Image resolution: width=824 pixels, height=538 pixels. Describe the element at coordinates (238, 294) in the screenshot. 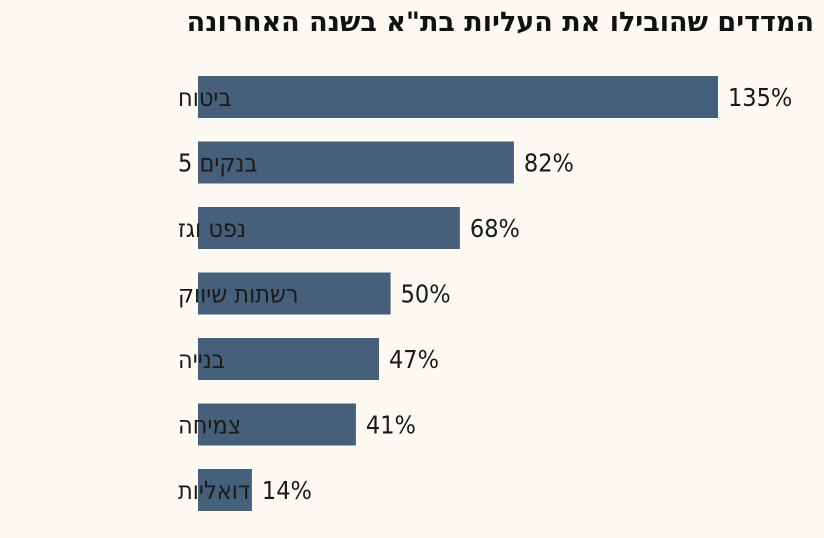

I see `category-label: רשתות שיווק` at that location.